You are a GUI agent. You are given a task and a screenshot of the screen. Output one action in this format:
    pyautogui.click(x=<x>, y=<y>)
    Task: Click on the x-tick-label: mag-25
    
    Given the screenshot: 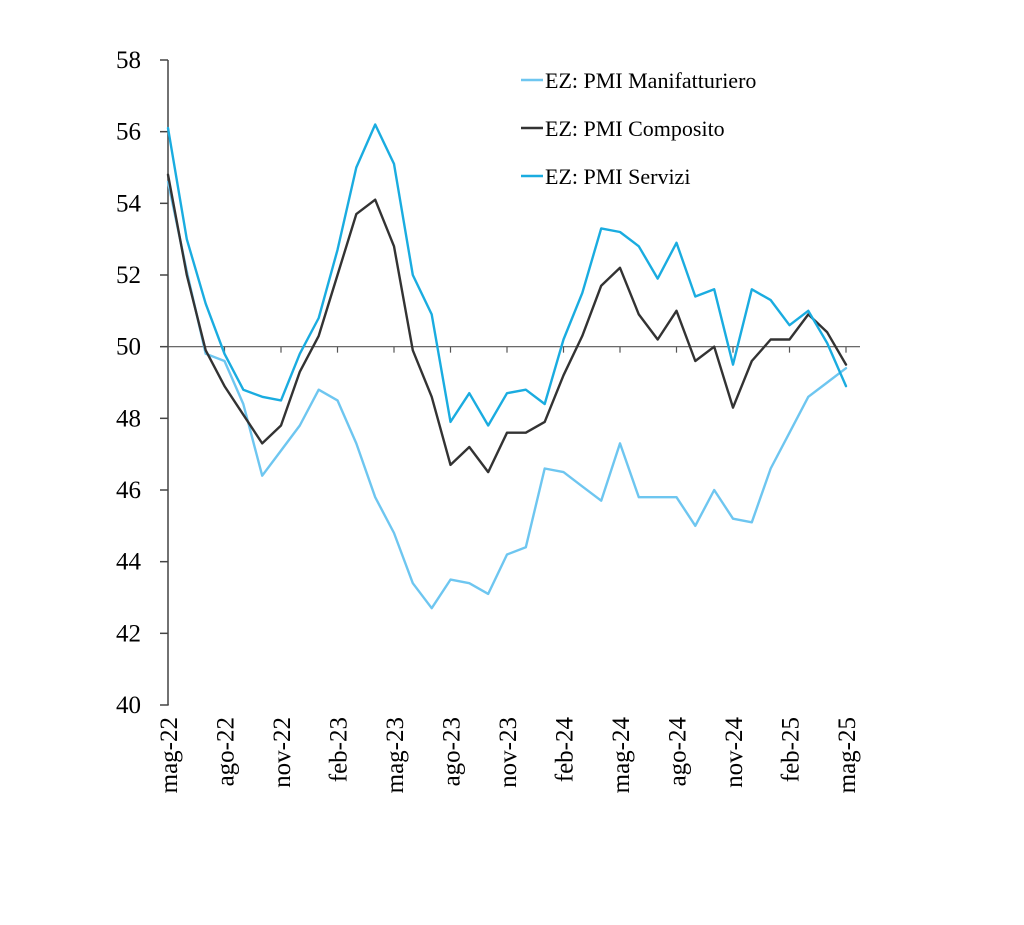 What is the action you would take?
    pyautogui.click(x=847, y=755)
    